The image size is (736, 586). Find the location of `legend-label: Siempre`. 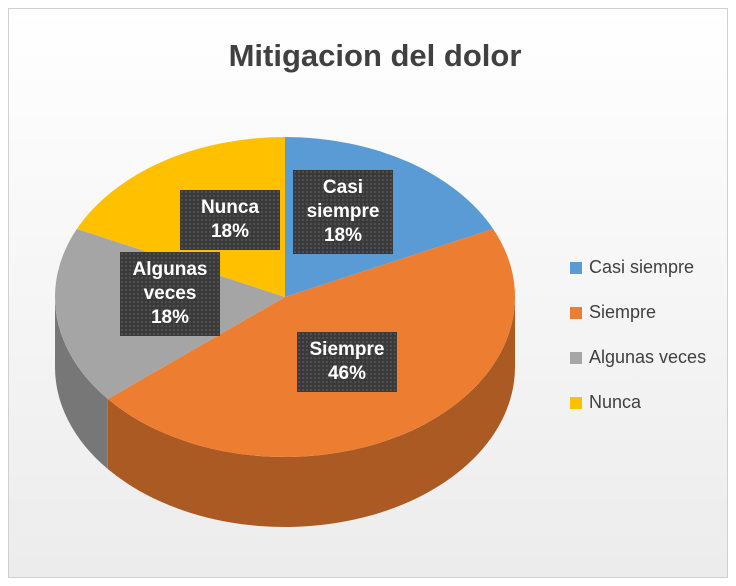

legend-label: Siempre is located at coordinates (622, 312).